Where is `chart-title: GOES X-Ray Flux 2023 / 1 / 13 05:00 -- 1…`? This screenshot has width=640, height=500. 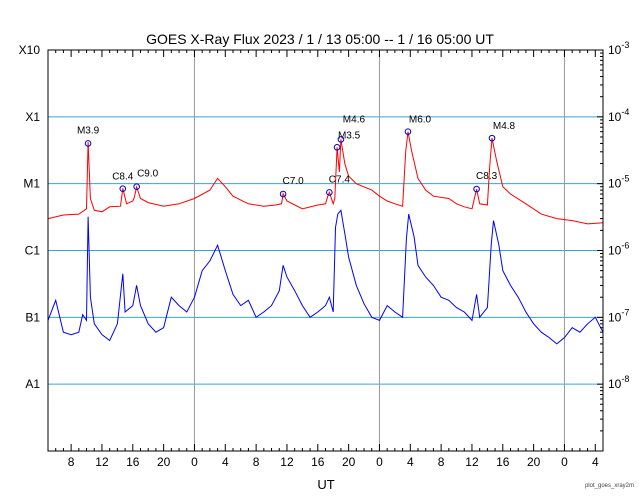 chart-title: GOES X-Ray Flux 2023 / 1 / 13 05:00 -- 1… is located at coordinates (320, 39).